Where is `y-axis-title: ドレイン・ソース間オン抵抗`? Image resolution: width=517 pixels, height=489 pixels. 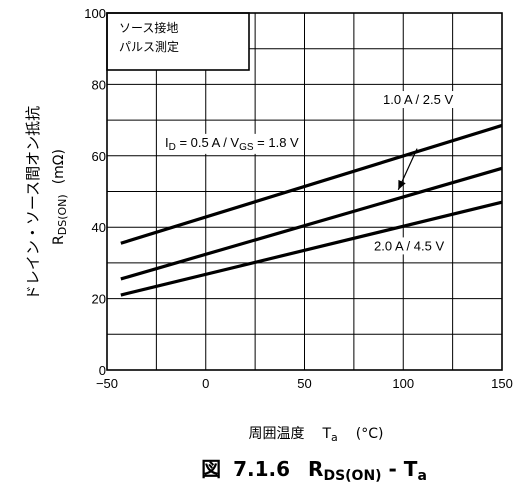
y-axis-title: ドレイン・ソース間オン抵抗 is located at coordinates (33, 203).